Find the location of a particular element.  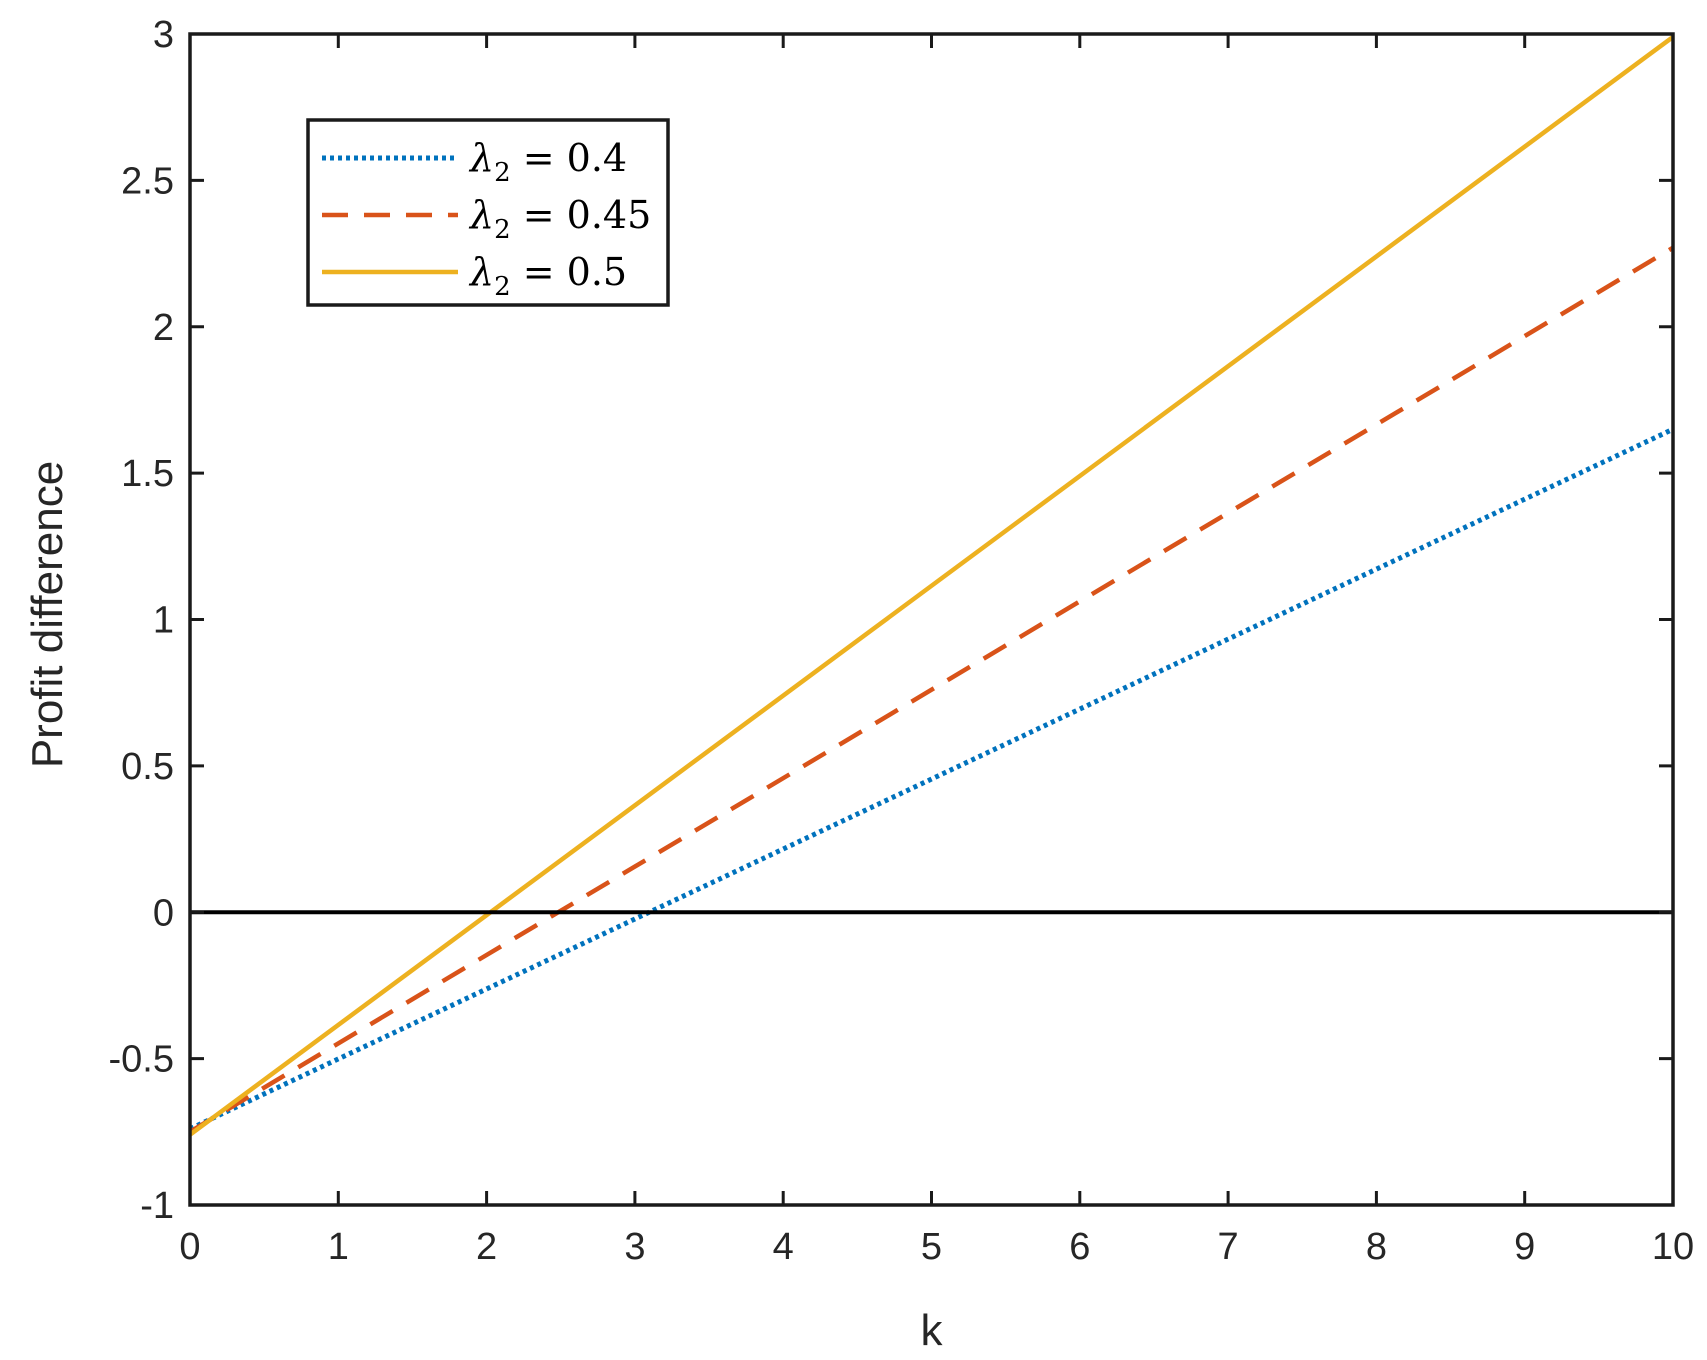

legend-label-1: λ2 = 0.4 is located at coordinates (547, 162).